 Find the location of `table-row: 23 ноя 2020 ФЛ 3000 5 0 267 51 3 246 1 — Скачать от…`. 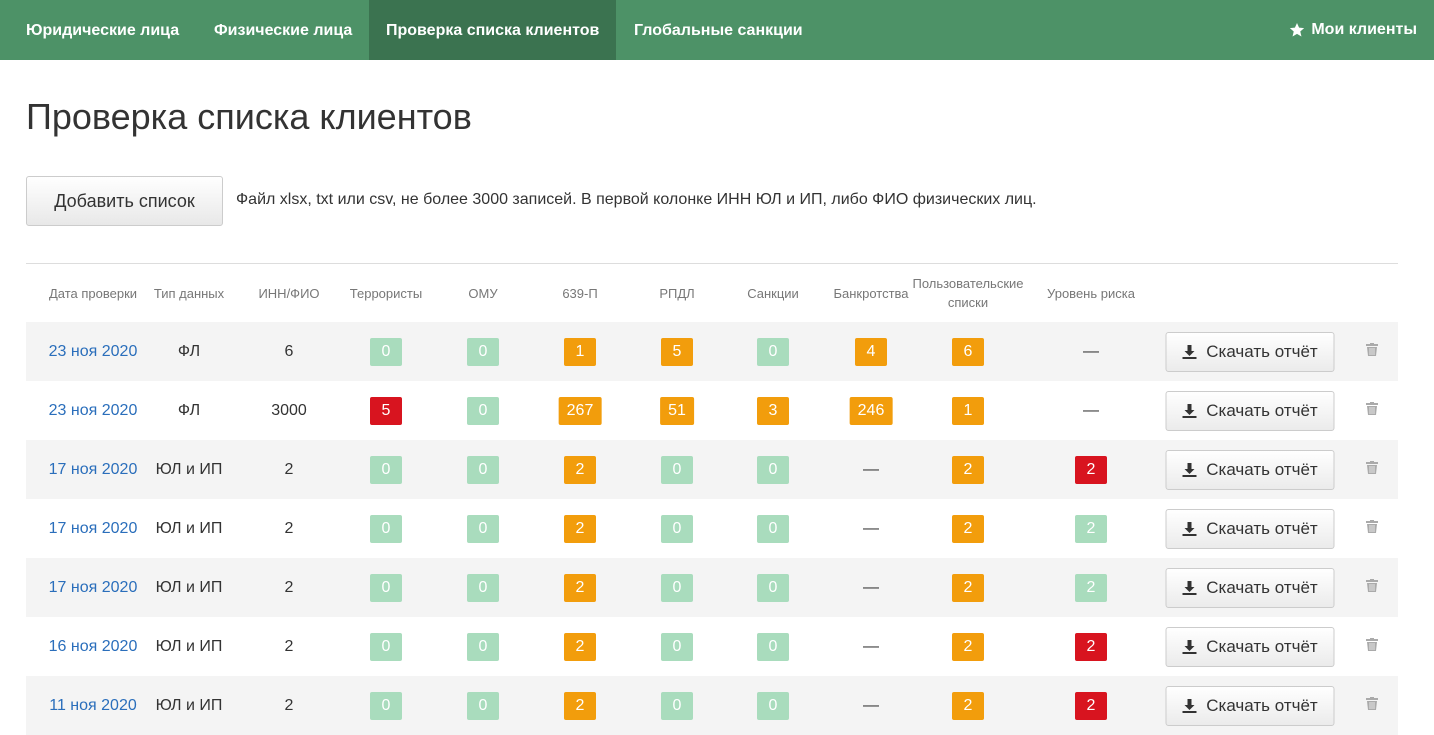

table-row: 23 ноя 2020 ФЛ 3000 5 0 267 51 3 246 1 — Скачать от… is located at coordinates (712, 410).